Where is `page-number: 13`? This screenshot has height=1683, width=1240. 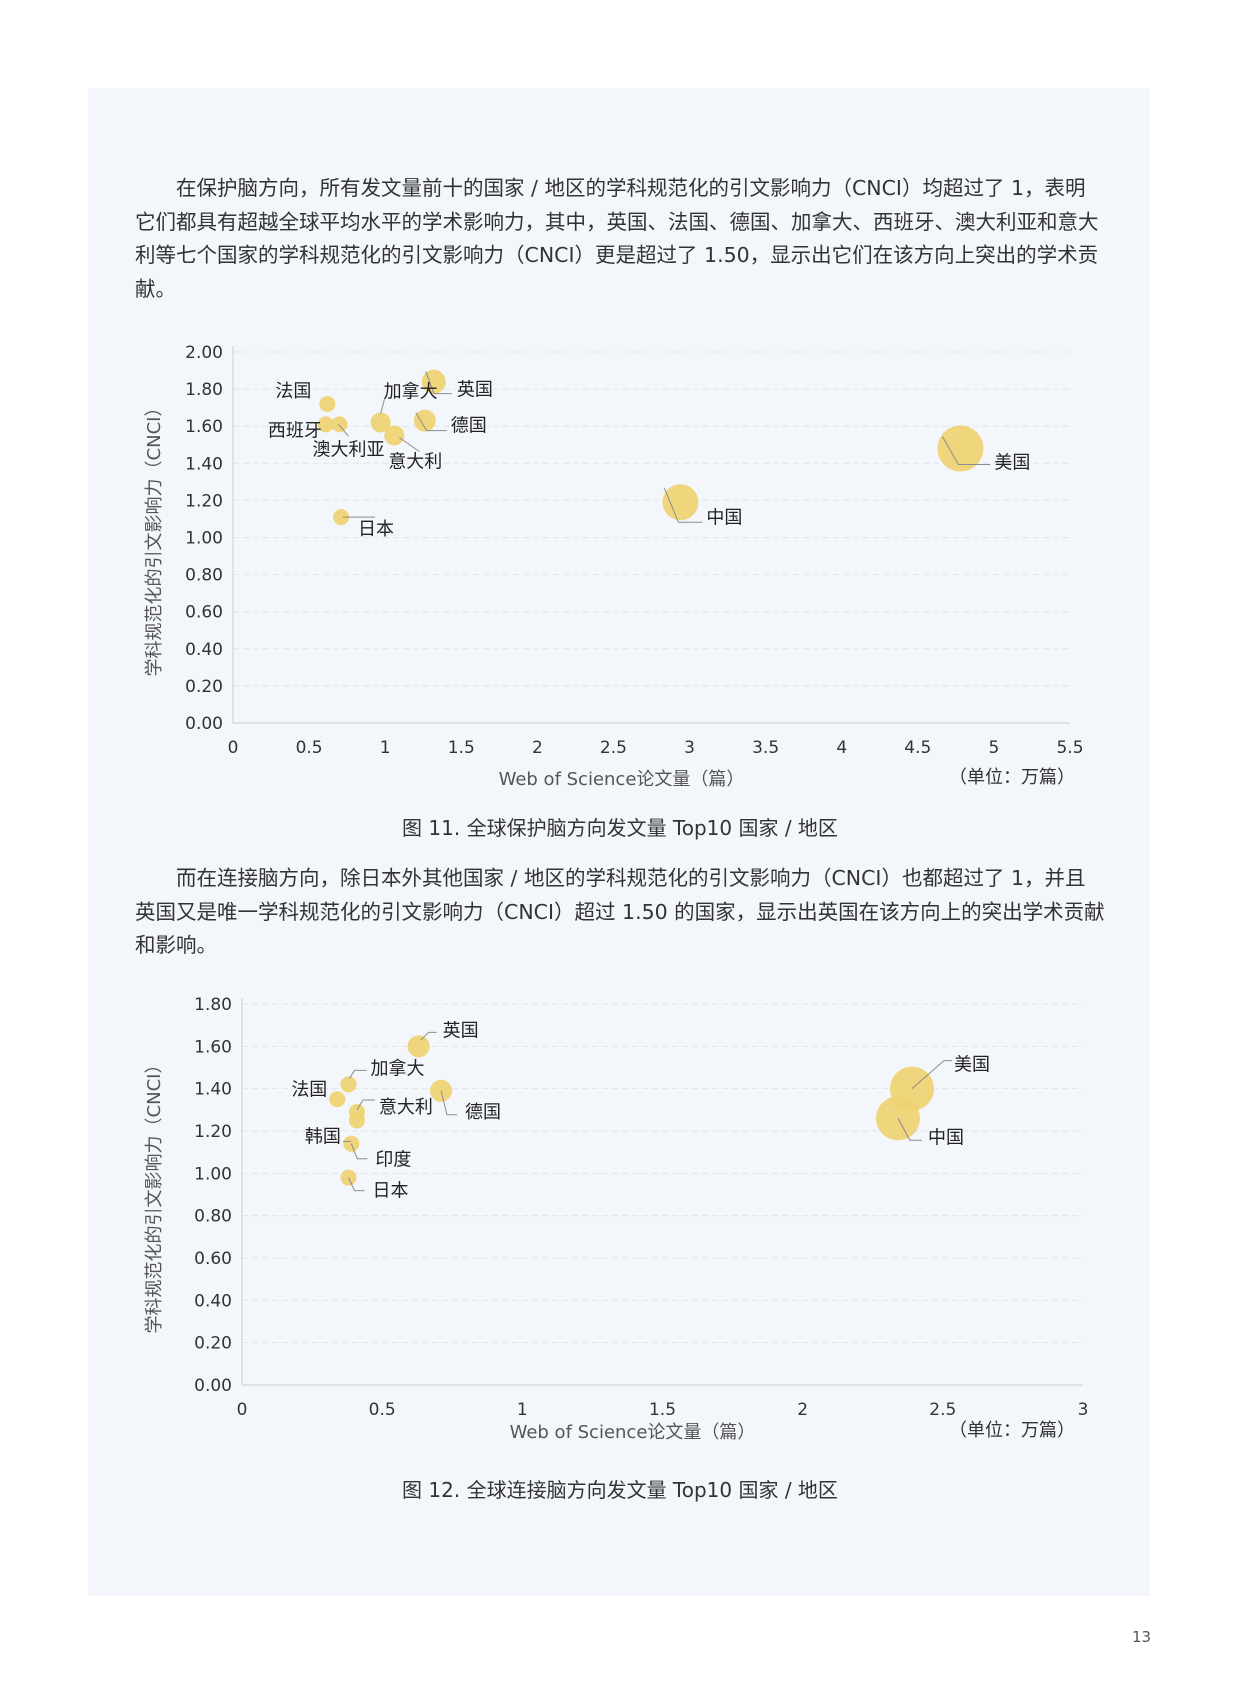 page-number: 13 is located at coordinates (1142, 1637).